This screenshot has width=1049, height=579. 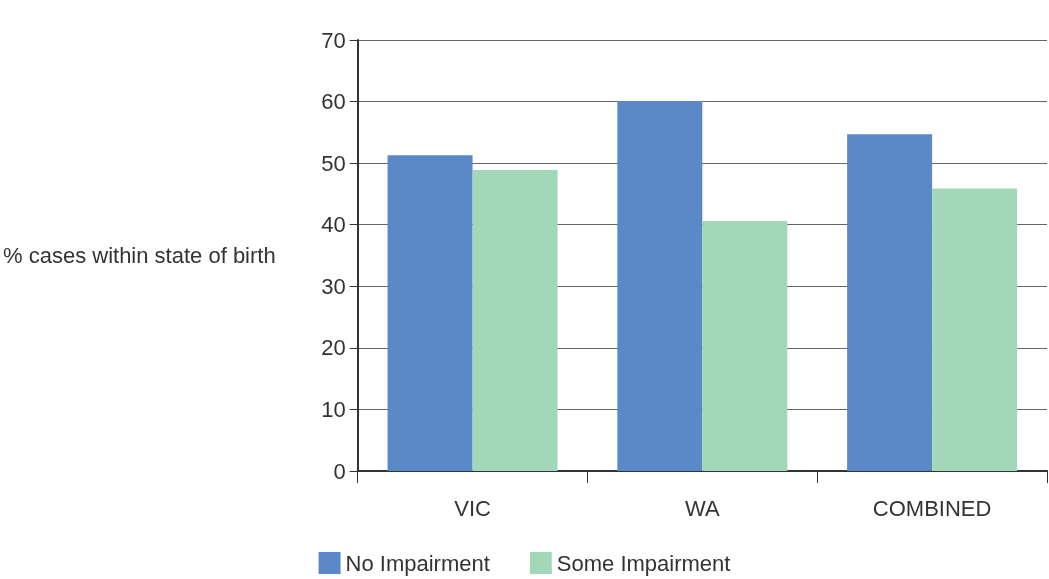 What do you see at coordinates (333, 163) in the screenshot?
I see `y-tick-label: 50` at bounding box center [333, 163].